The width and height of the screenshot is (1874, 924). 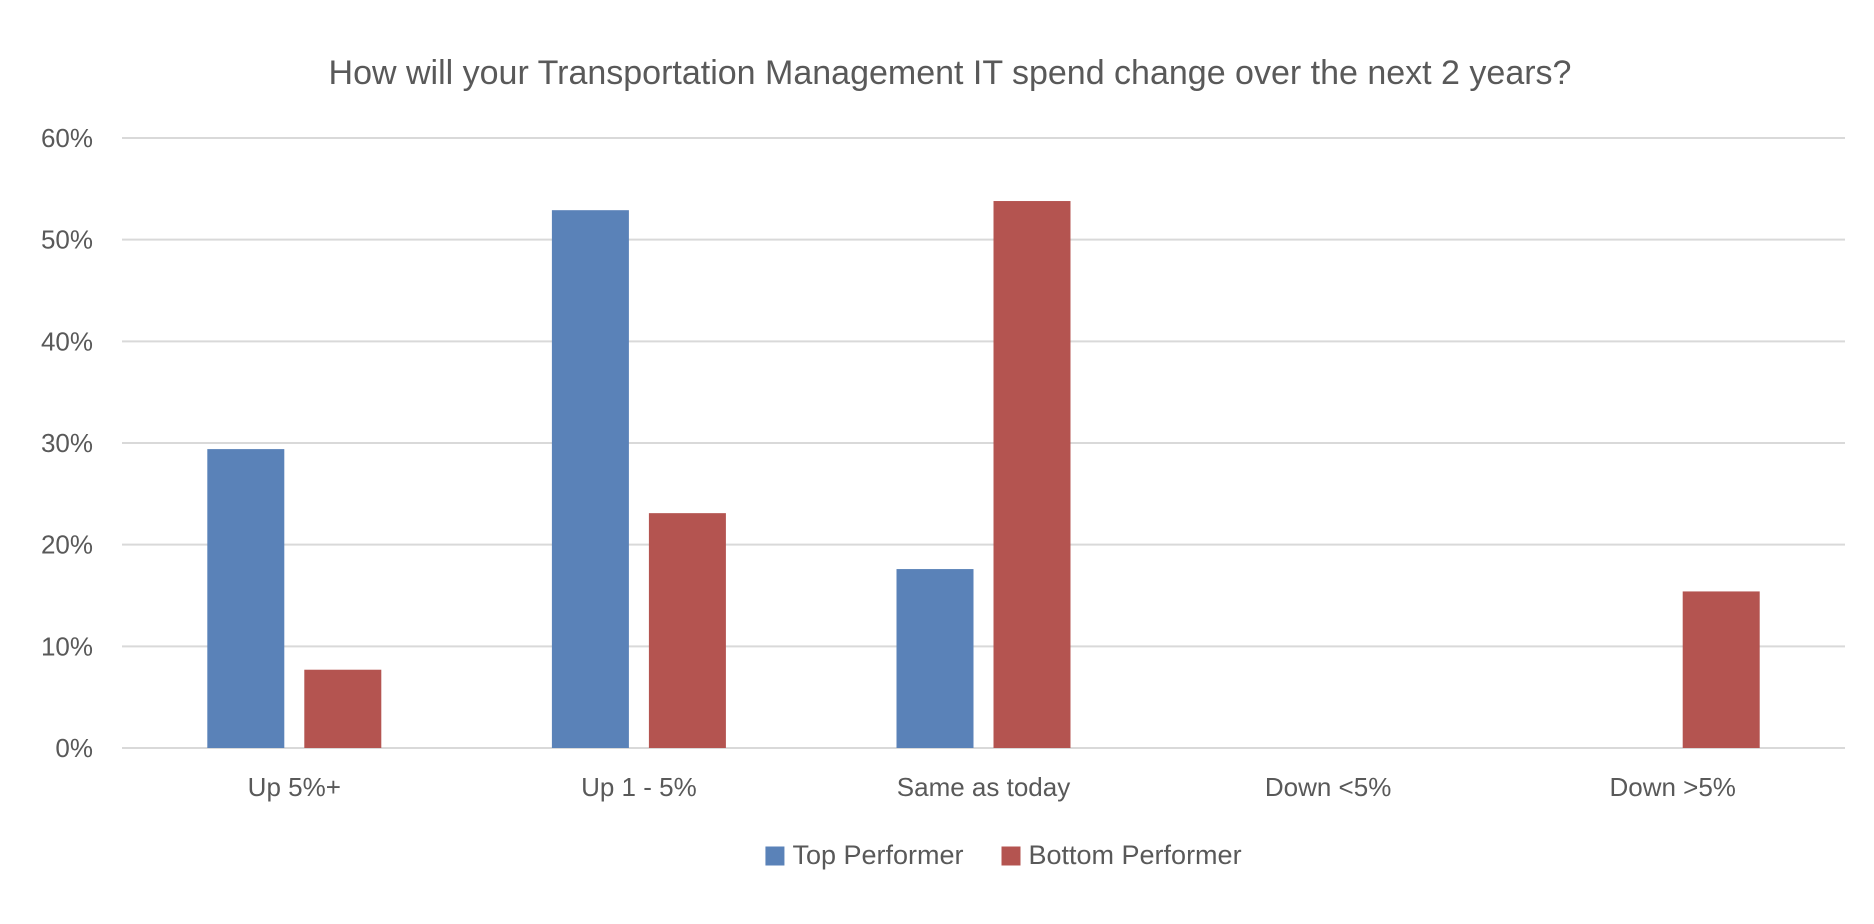 What do you see at coordinates (67, 545) in the screenshot?
I see `y-tick-label: 20%` at bounding box center [67, 545].